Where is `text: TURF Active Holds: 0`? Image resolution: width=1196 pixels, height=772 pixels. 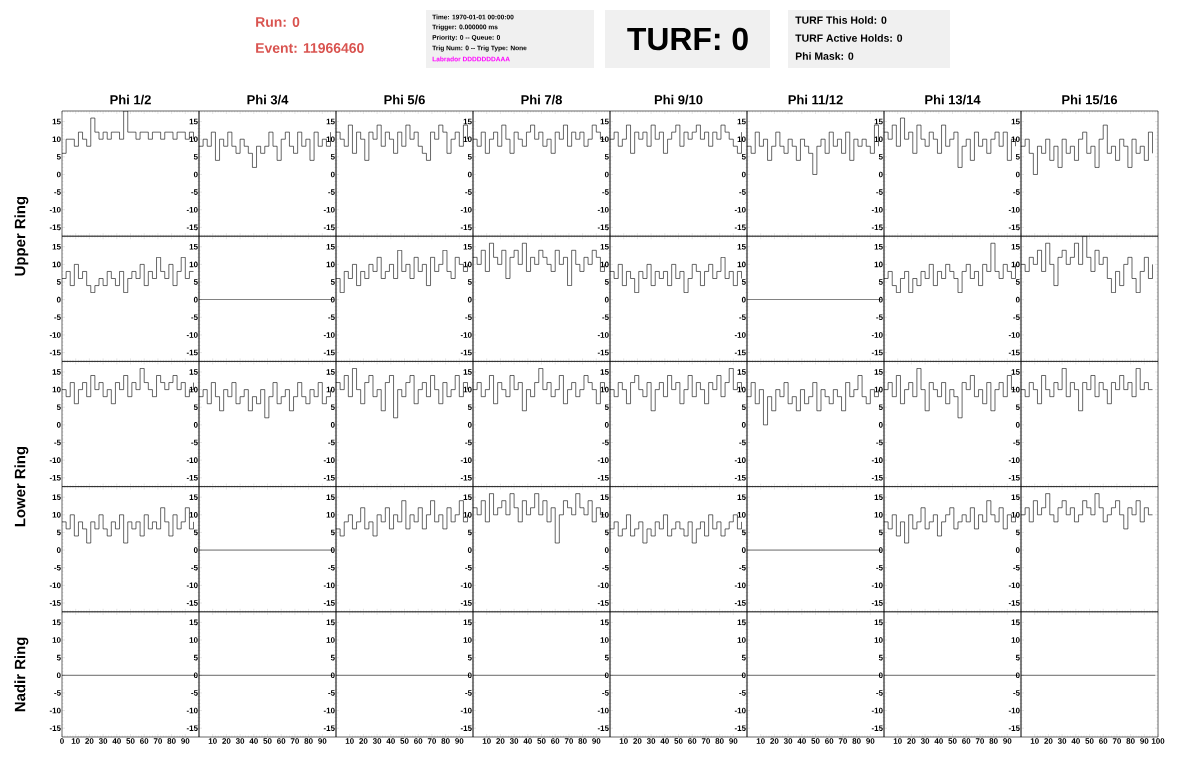
text: TURF Active Holds: 0 is located at coordinates (849, 38).